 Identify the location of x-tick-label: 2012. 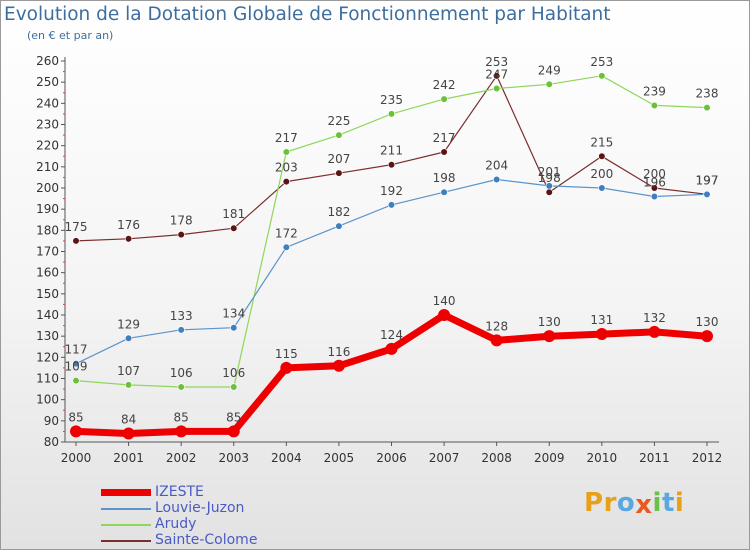
(707, 458).